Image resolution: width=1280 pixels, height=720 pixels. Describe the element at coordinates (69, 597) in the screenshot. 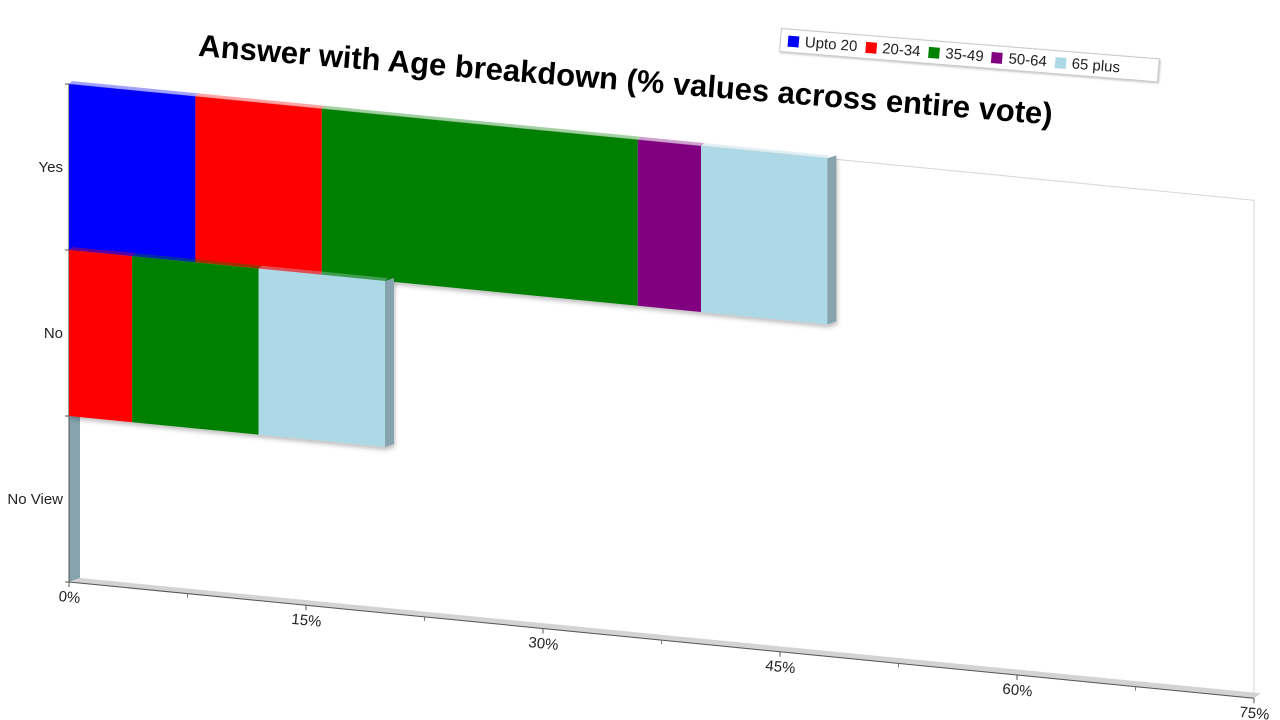

I see `x-tick-label: 0%` at that location.